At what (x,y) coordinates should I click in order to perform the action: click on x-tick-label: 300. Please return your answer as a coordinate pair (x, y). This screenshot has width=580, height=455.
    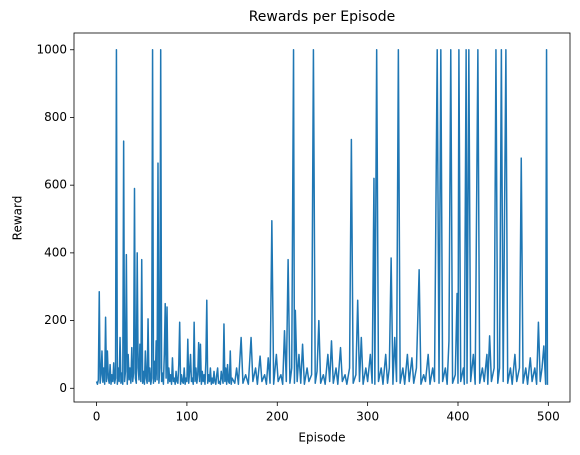
    Looking at the image, I should click on (367, 417).